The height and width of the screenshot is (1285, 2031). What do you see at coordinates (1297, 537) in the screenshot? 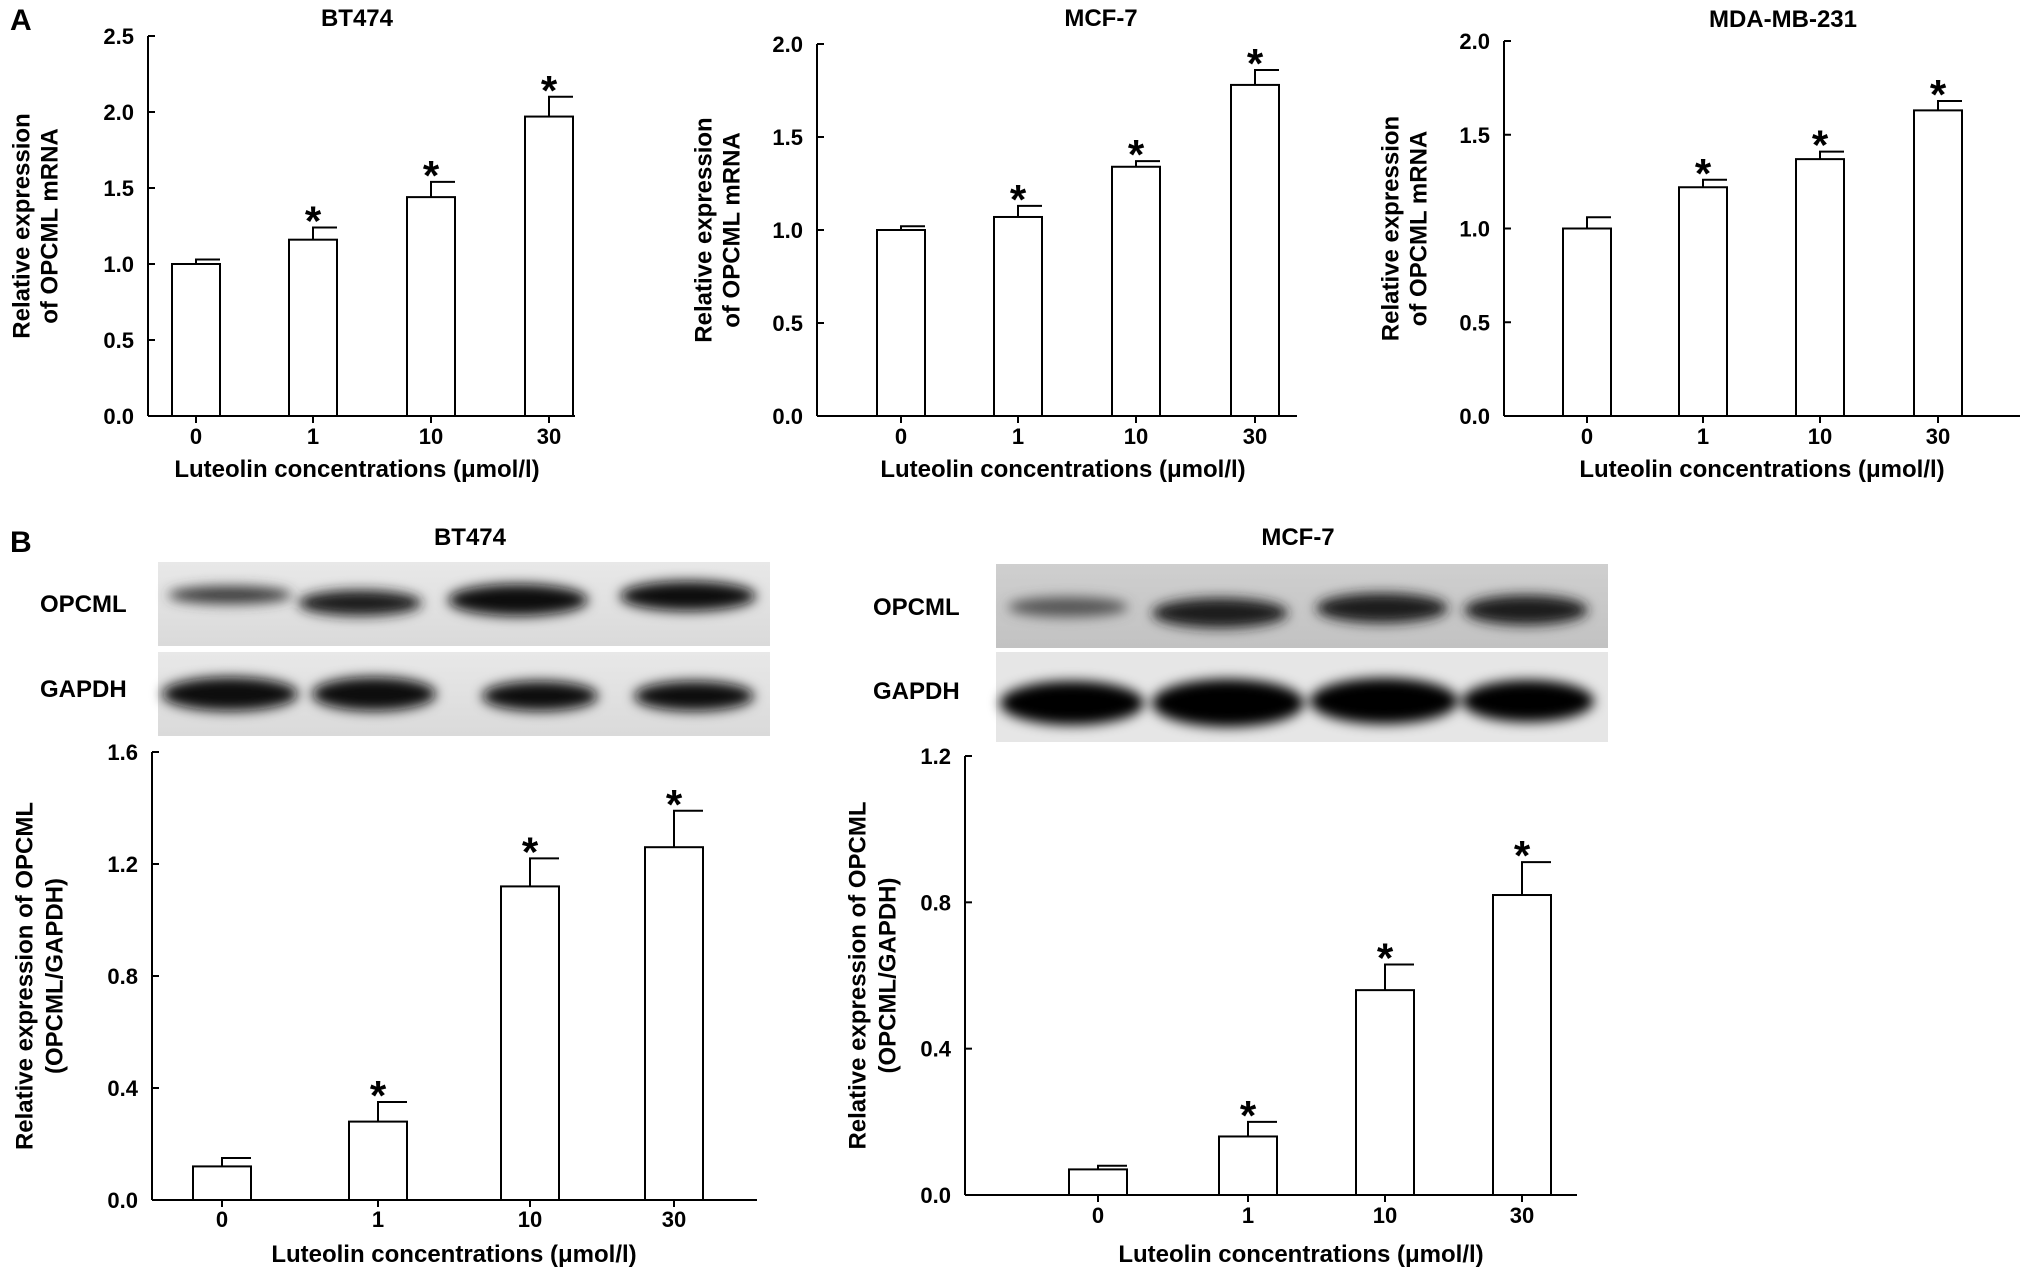
I see `blot-title: MCF-7` at bounding box center [1297, 537].